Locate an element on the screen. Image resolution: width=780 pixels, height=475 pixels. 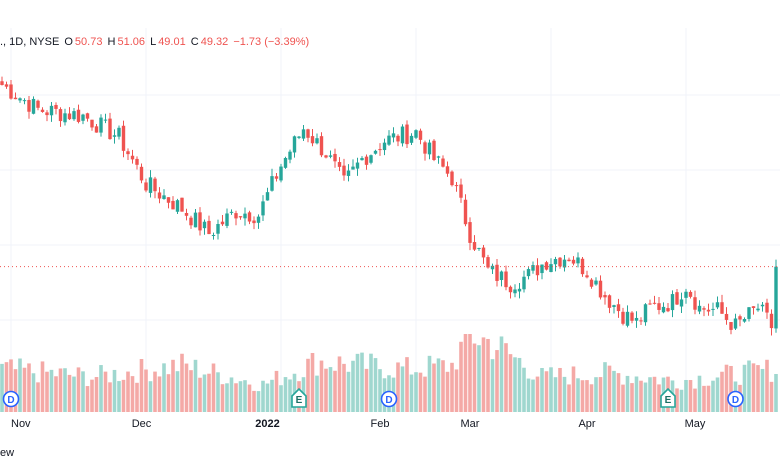
marker-label: D is located at coordinates (735, 400).